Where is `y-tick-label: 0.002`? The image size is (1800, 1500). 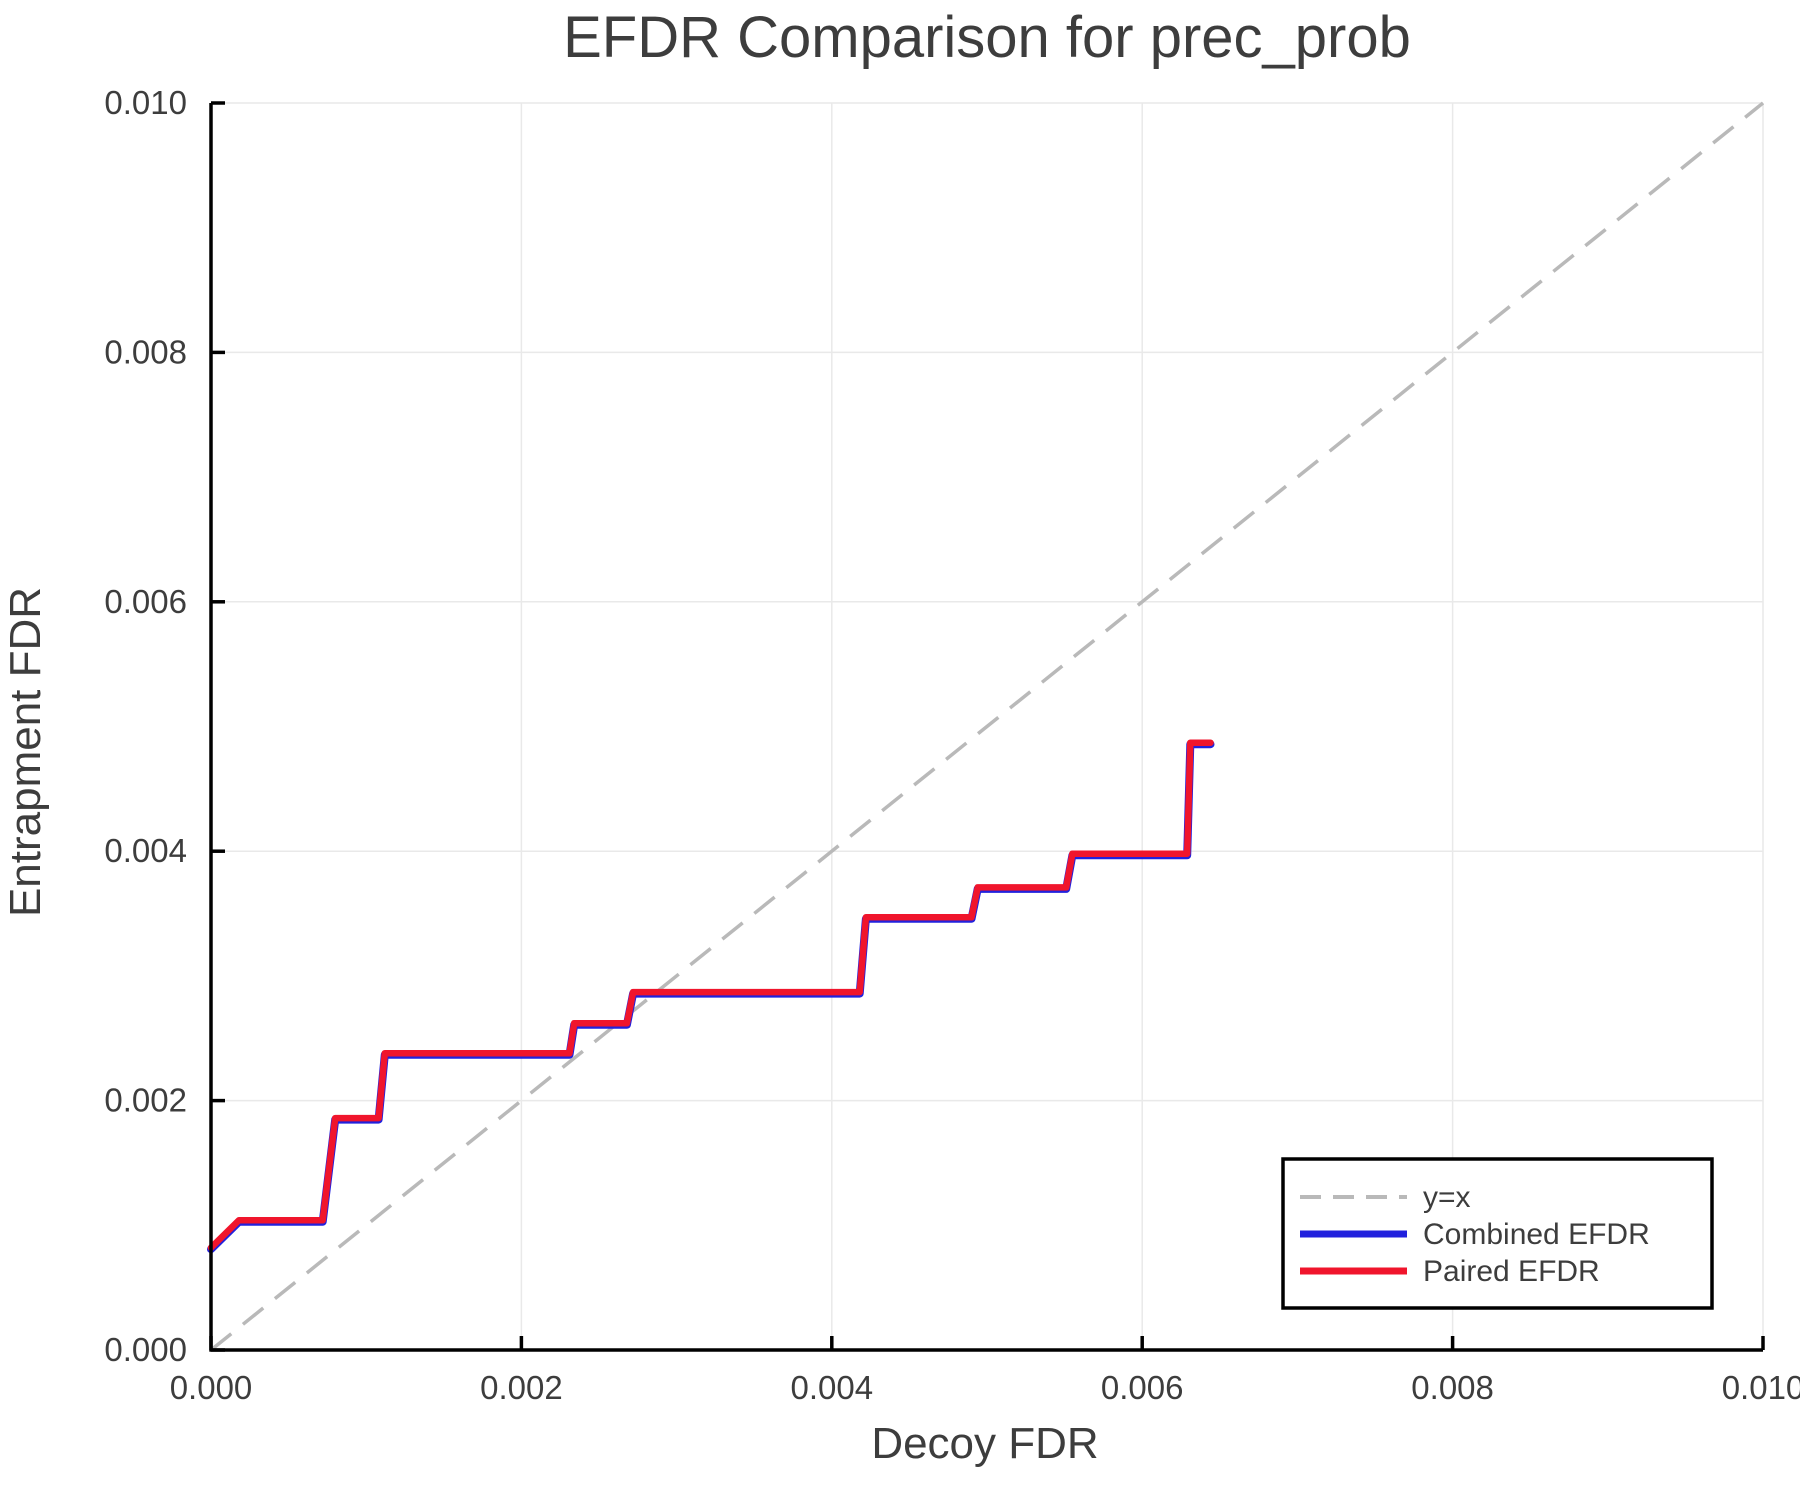 y-tick-label: 0.002 is located at coordinates (145, 1100).